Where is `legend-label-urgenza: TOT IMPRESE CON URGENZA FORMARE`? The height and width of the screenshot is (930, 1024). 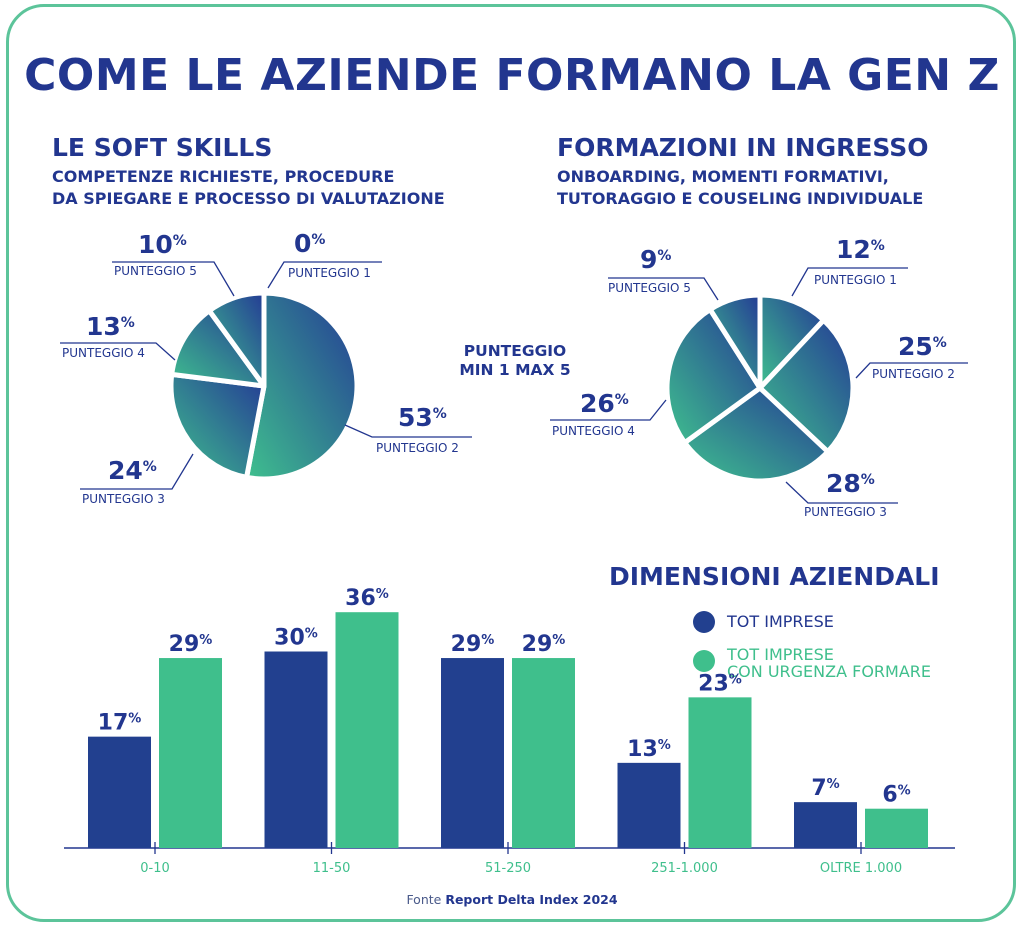
legend-label-urgenza: TOT IMPRESE CON URGENZA FORMARE is located at coordinates (829, 663).